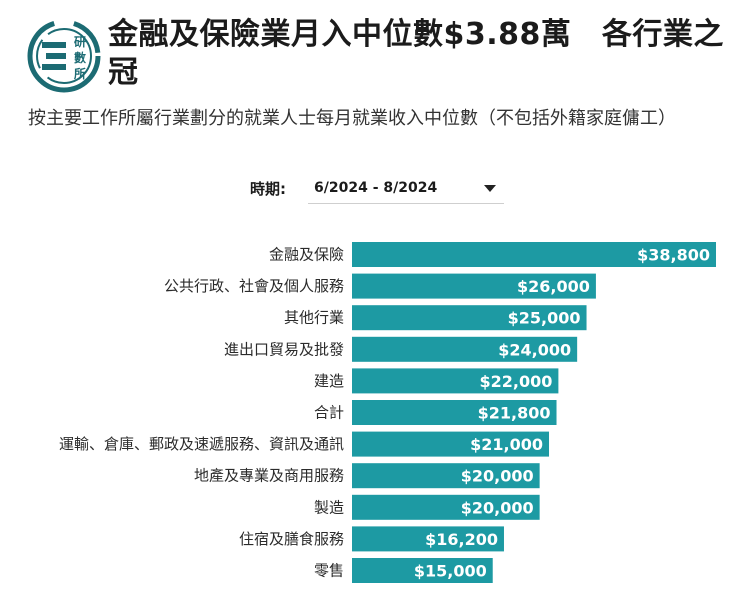 Image resolution: width=748 pixels, height=612 pixels. Describe the element at coordinates (269, 476) in the screenshot. I see `category-label-7: 地產及專業及商用服務` at that location.